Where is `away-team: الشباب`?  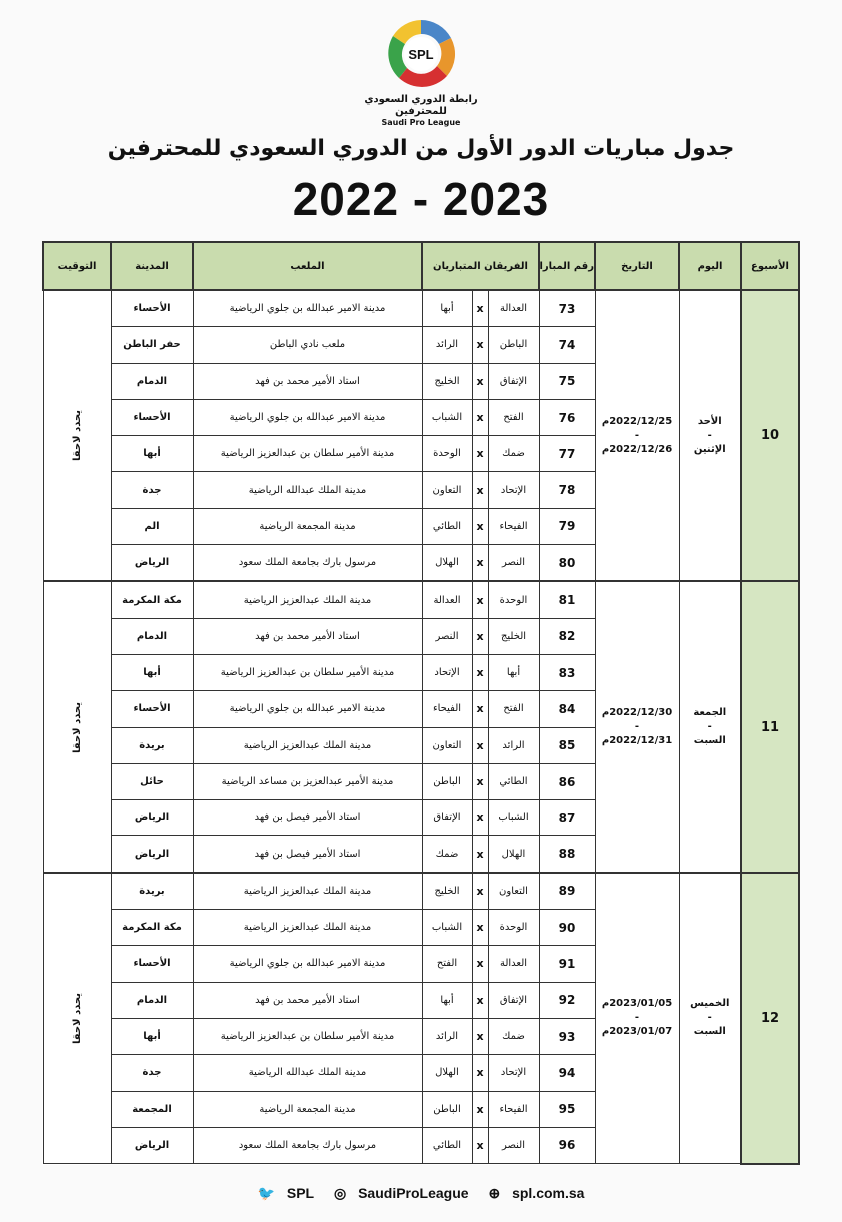 away-team: الشباب is located at coordinates (447, 417).